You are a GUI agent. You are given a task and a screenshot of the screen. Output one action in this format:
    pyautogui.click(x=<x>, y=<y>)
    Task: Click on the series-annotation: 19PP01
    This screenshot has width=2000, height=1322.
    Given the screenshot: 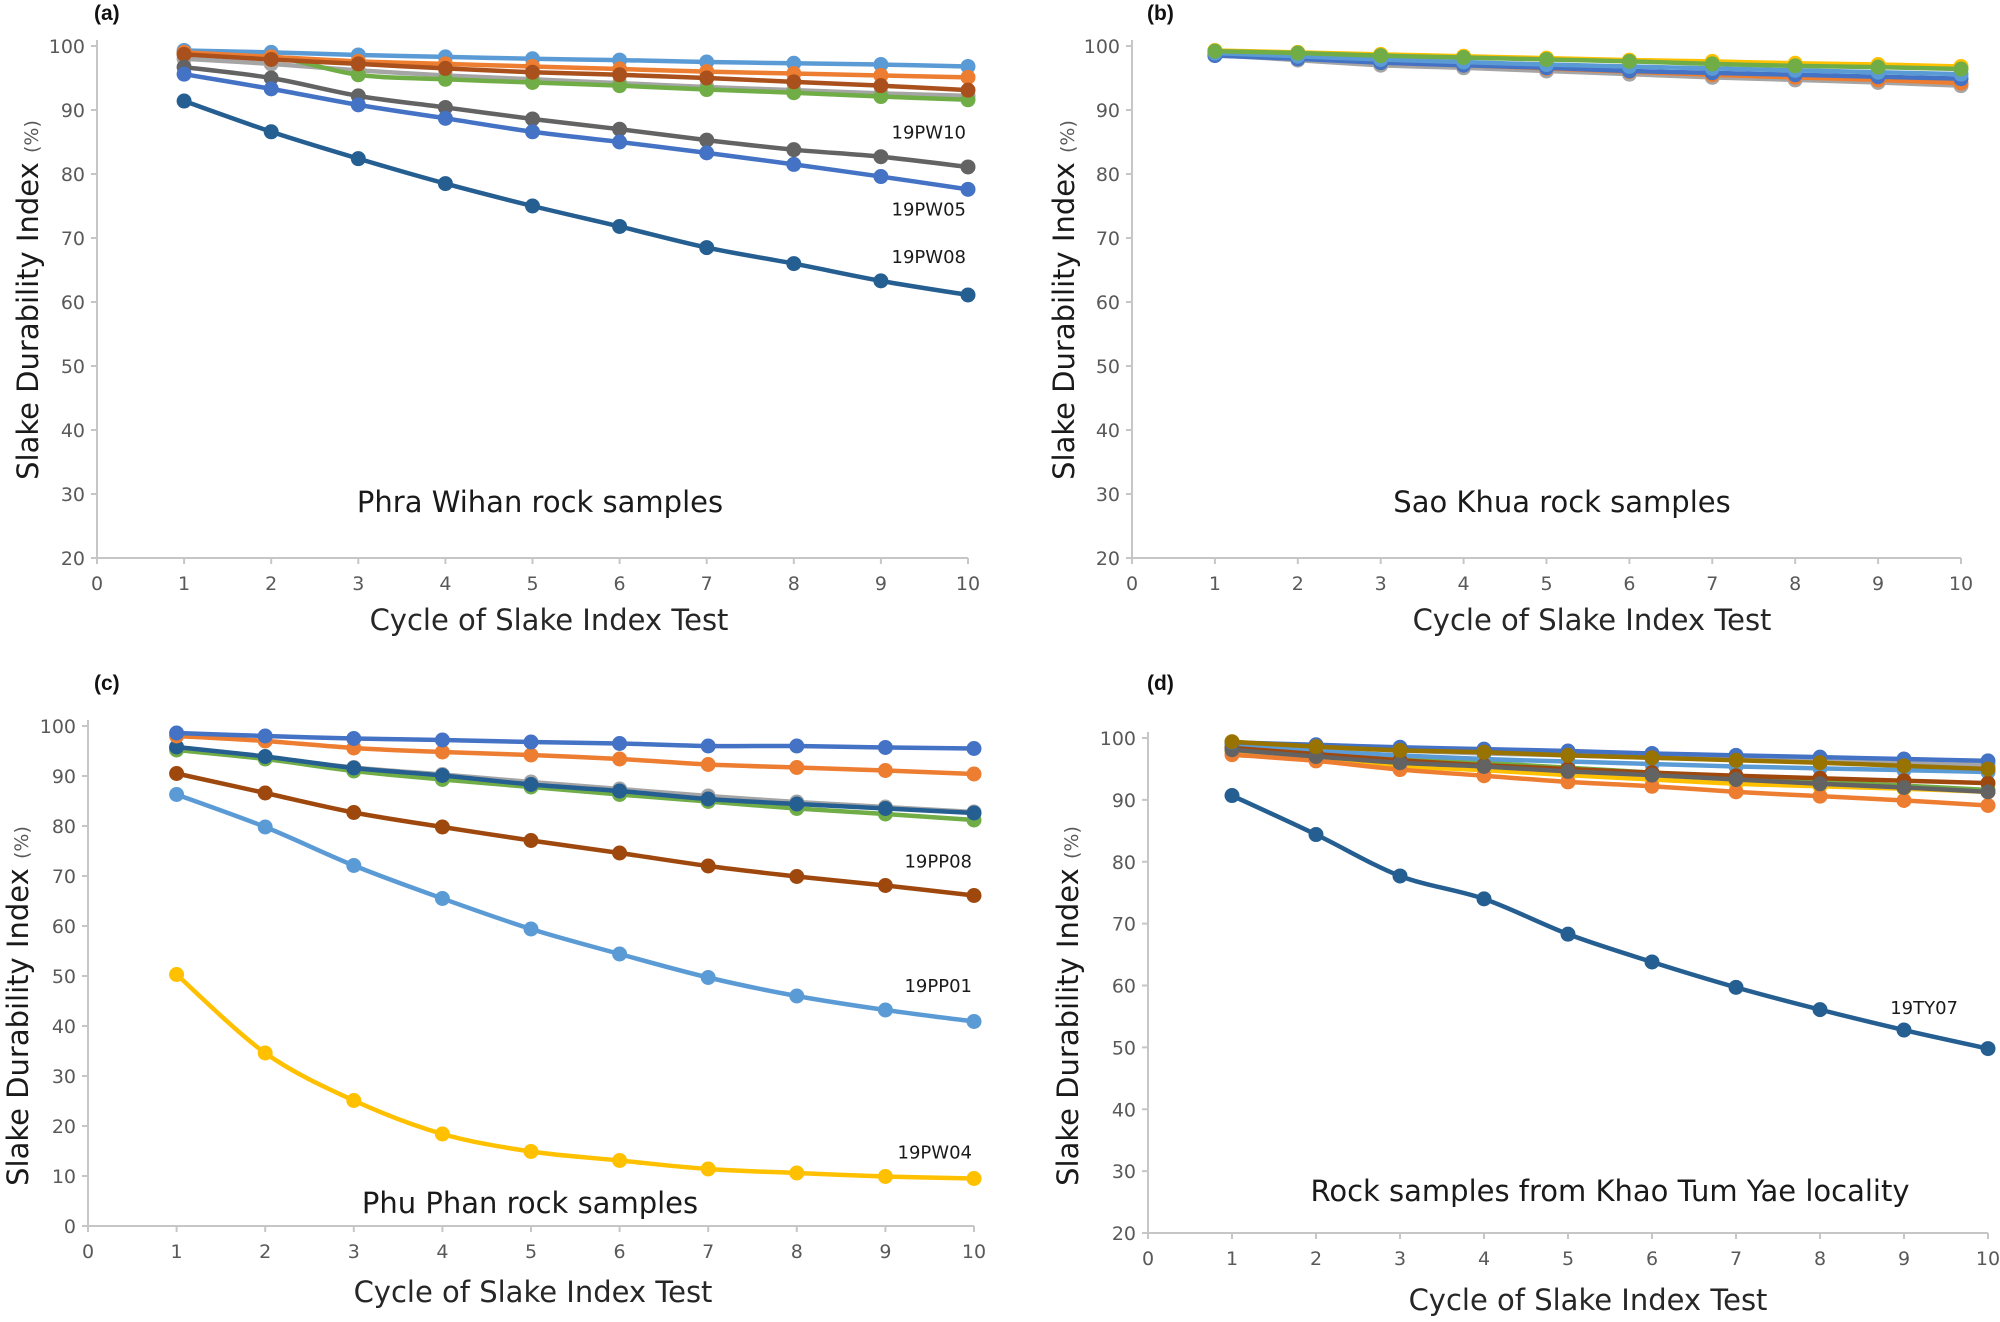 What is the action you would take?
    pyautogui.click(x=938, y=986)
    